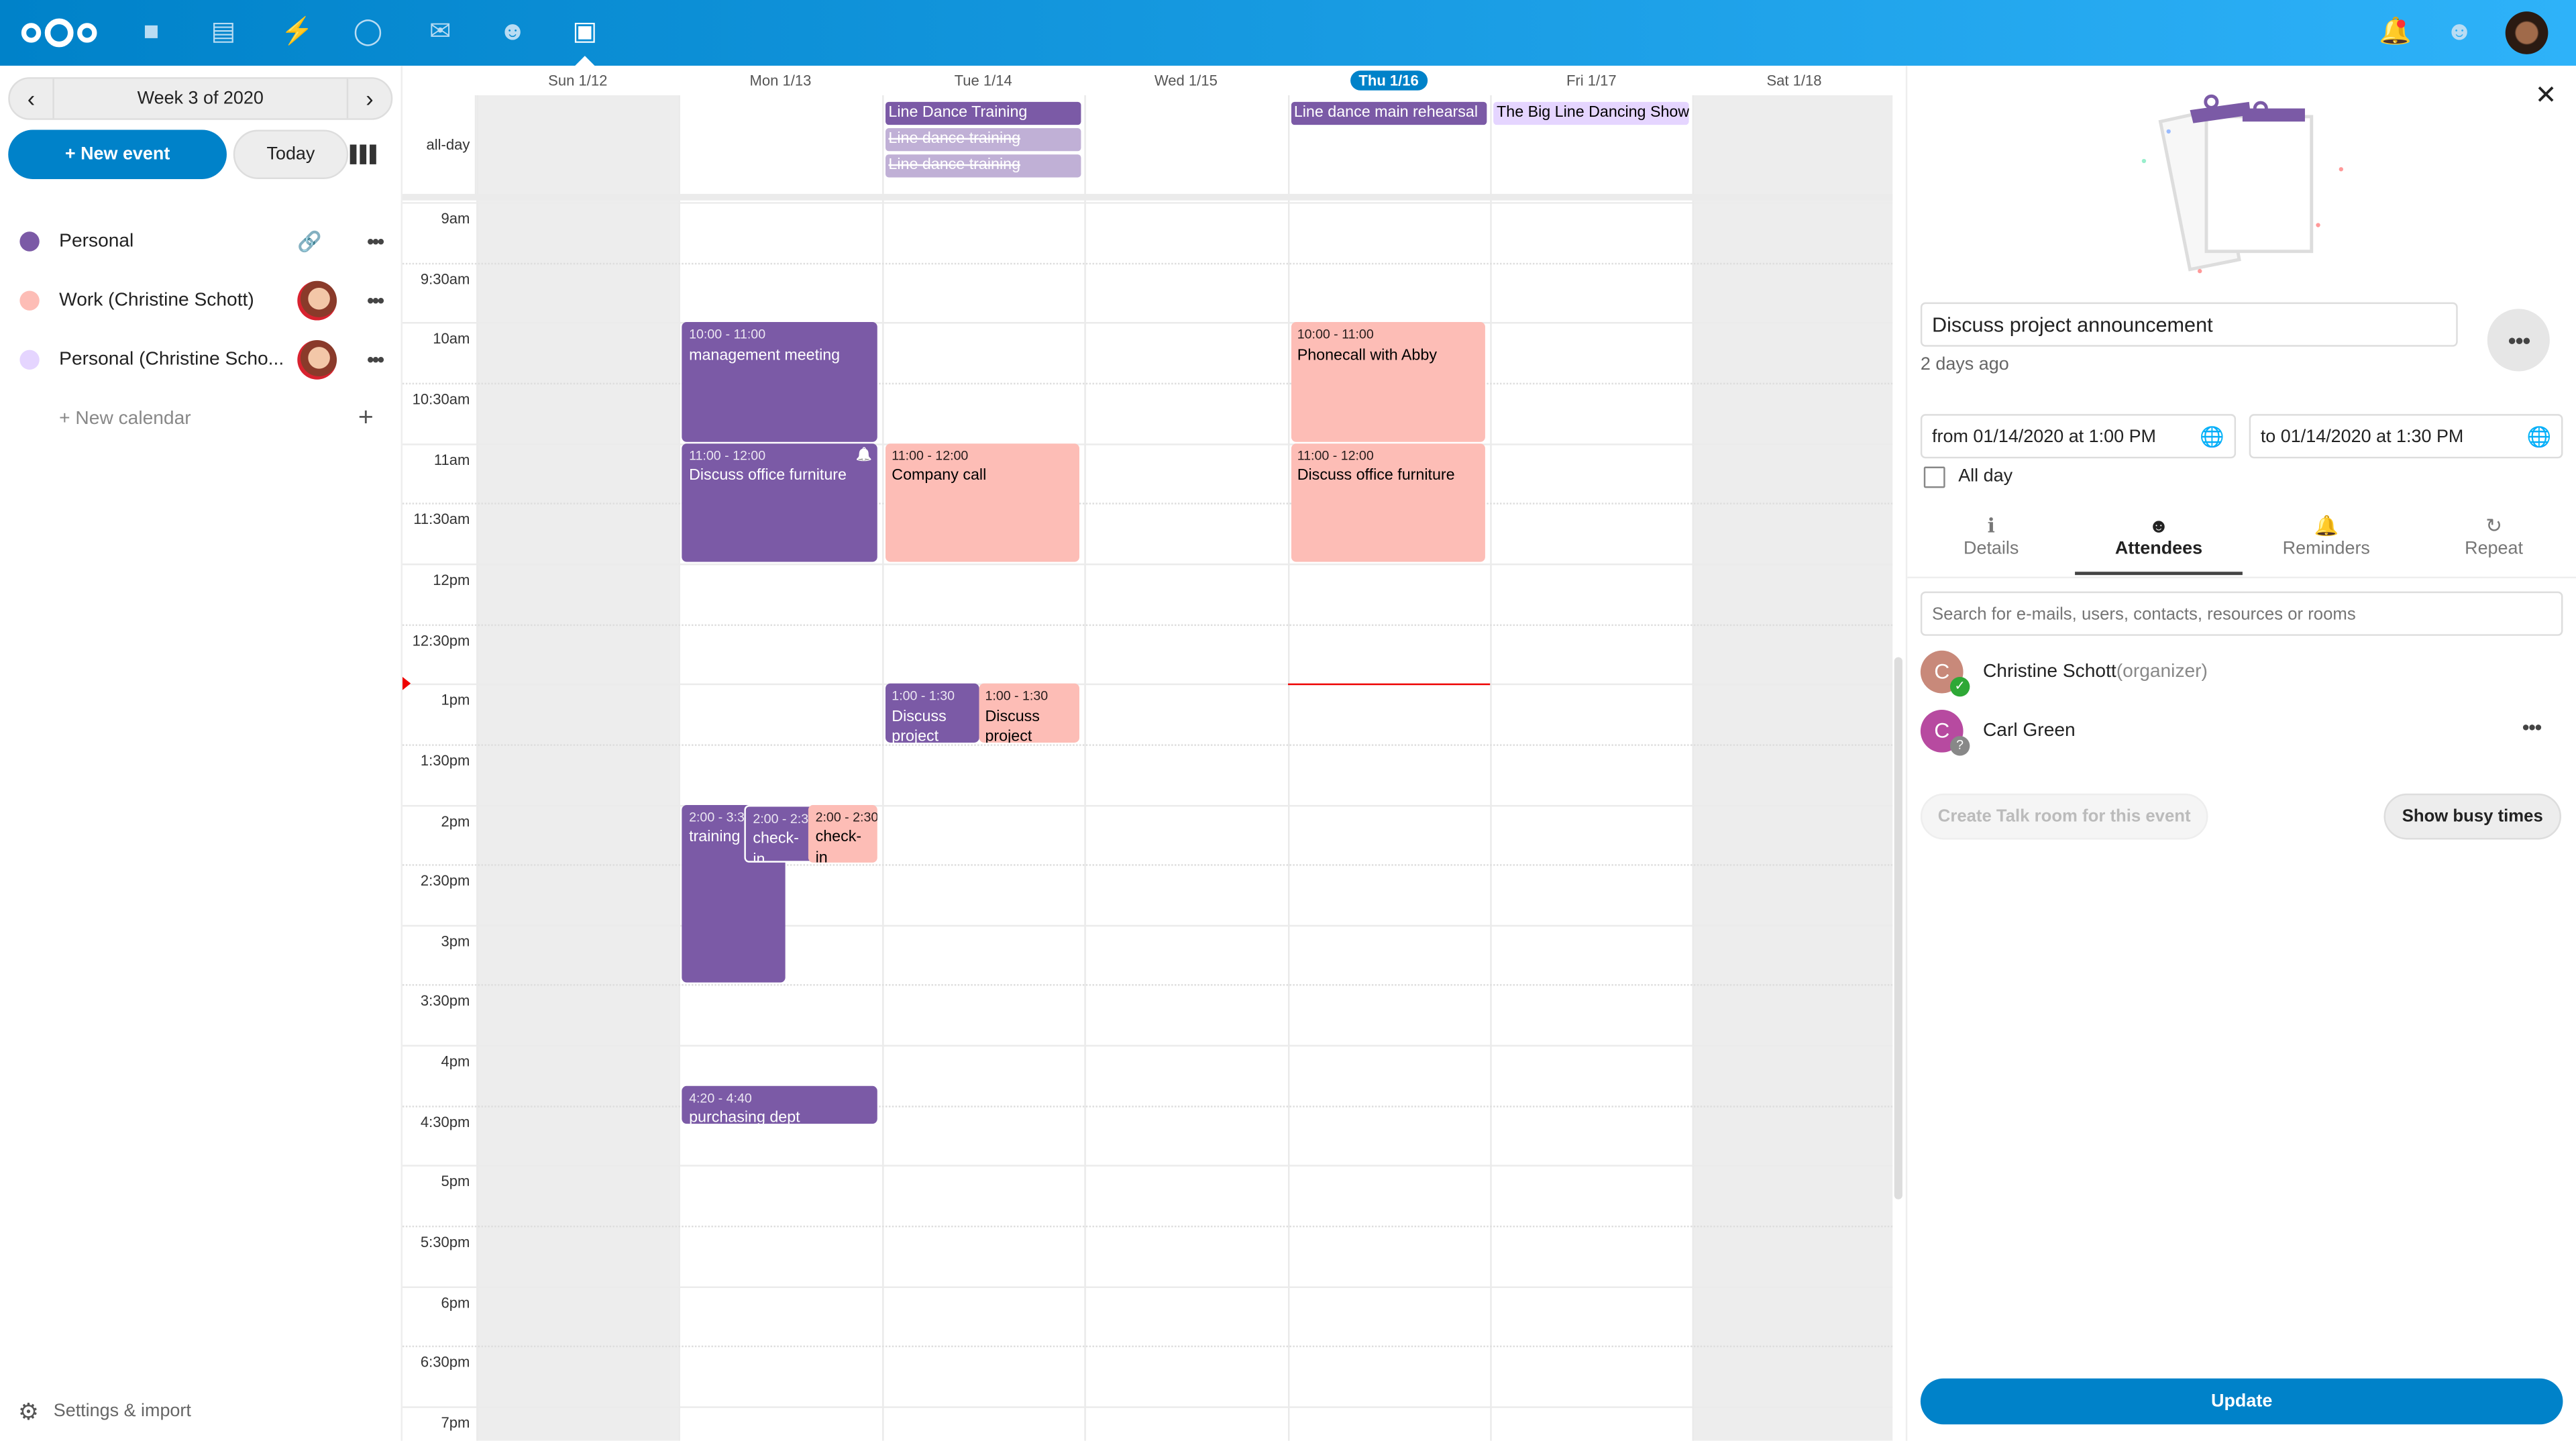 This screenshot has width=2576, height=1441. What do you see at coordinates (2545, 96) in the screenshot?
I see `close-icon: ✕` at bounding box center [2545, 96].